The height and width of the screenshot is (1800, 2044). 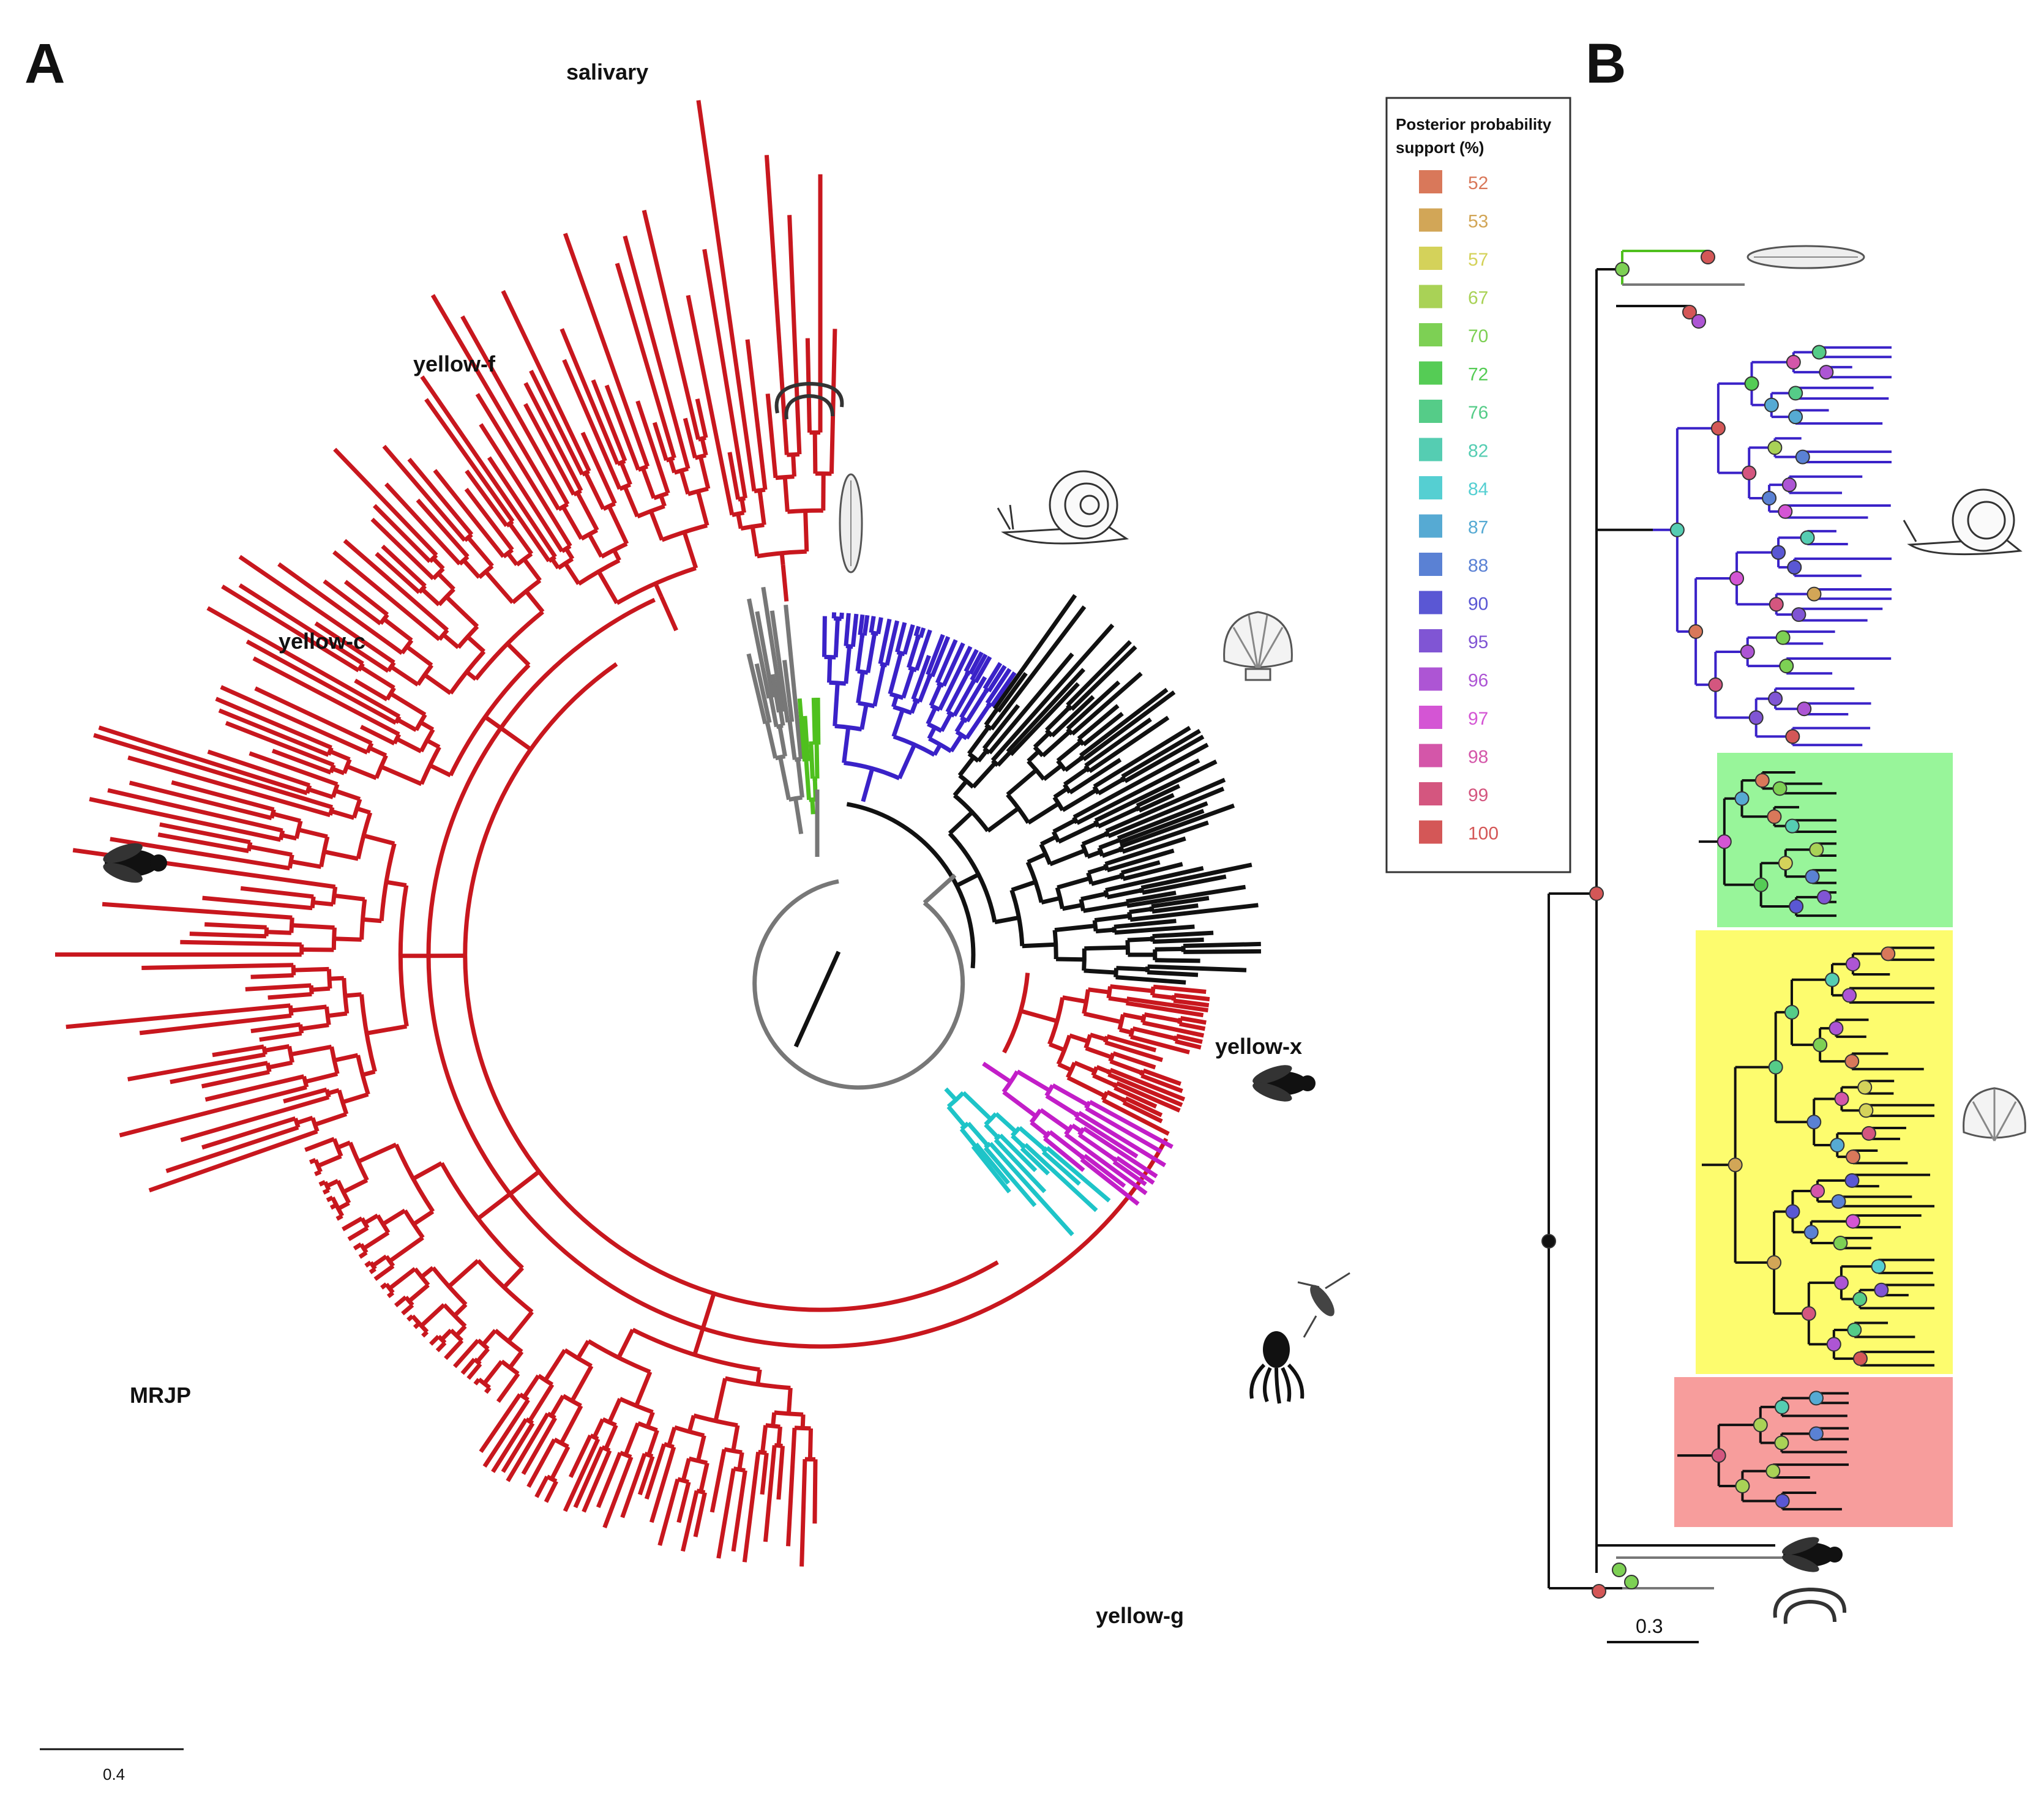 I want to click on legend-item: 84, so click(x=1453, y=487).